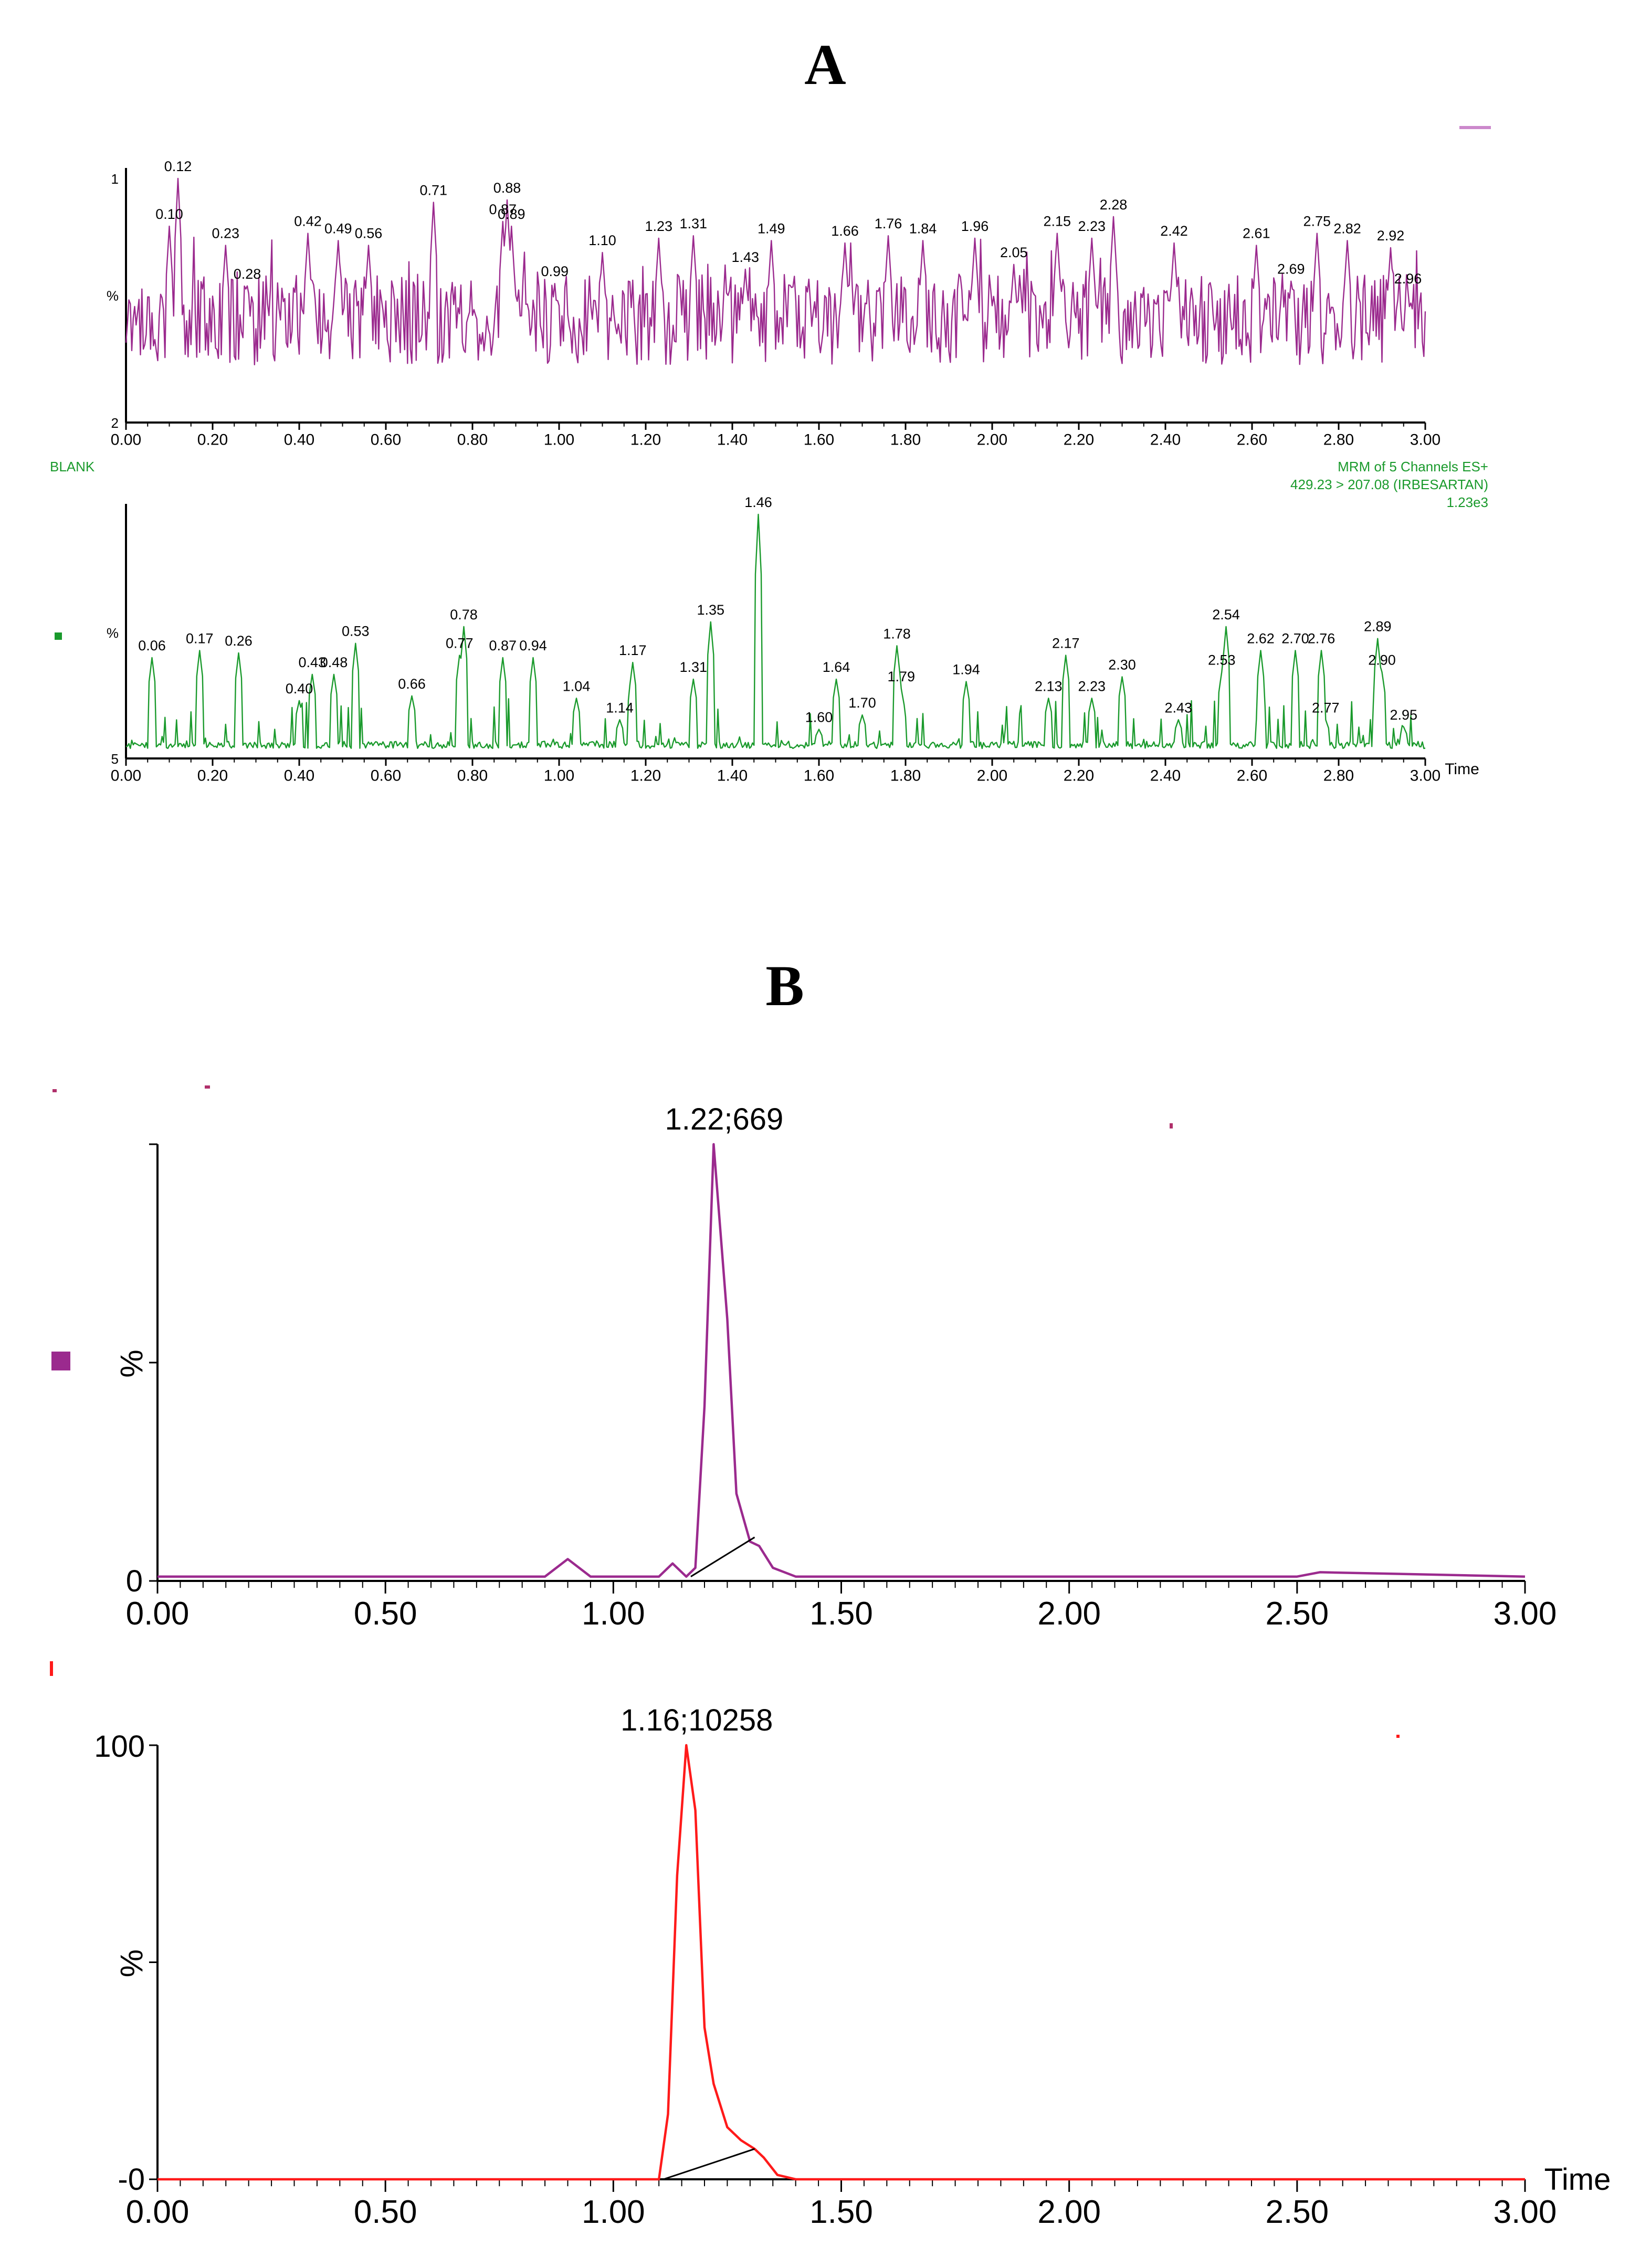  What do you see at coordinates (901, 677) in the screenshot?
I see `peak-label: 1.79` at bounding box center [901, 677].